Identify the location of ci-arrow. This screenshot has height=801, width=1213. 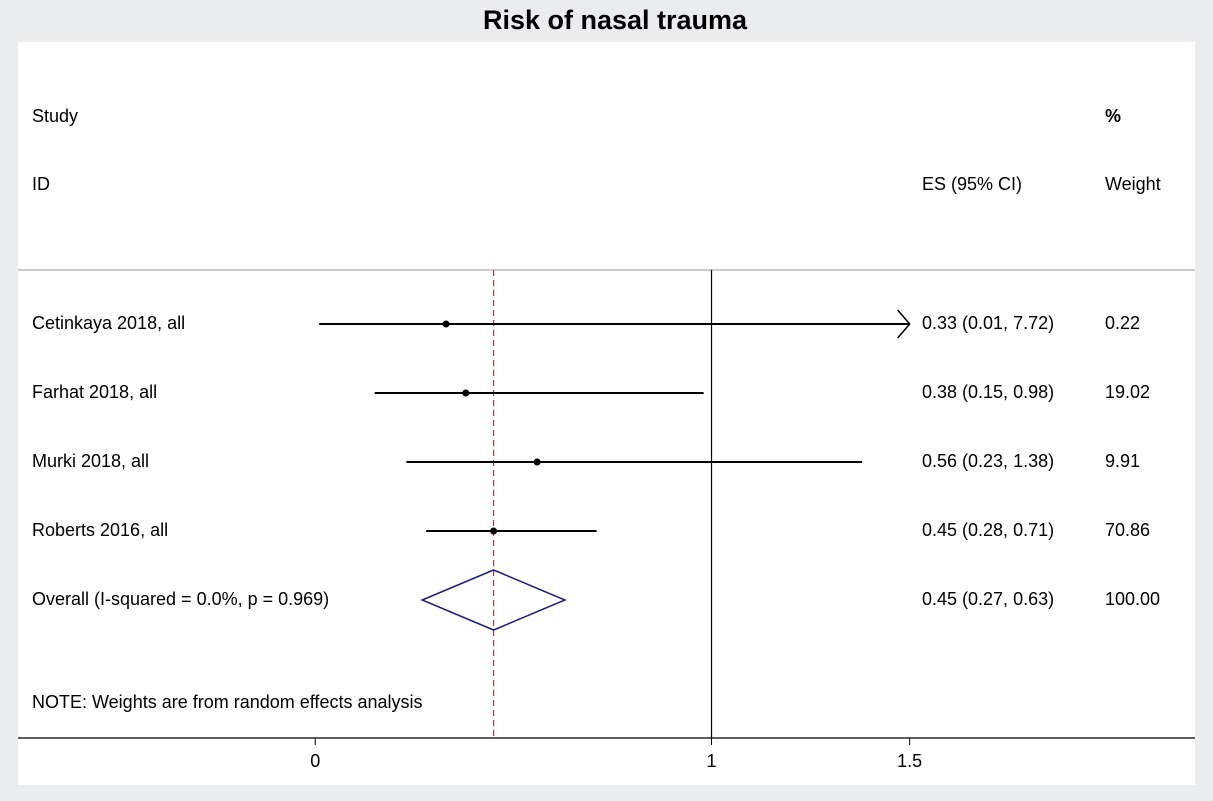
(904, 324).